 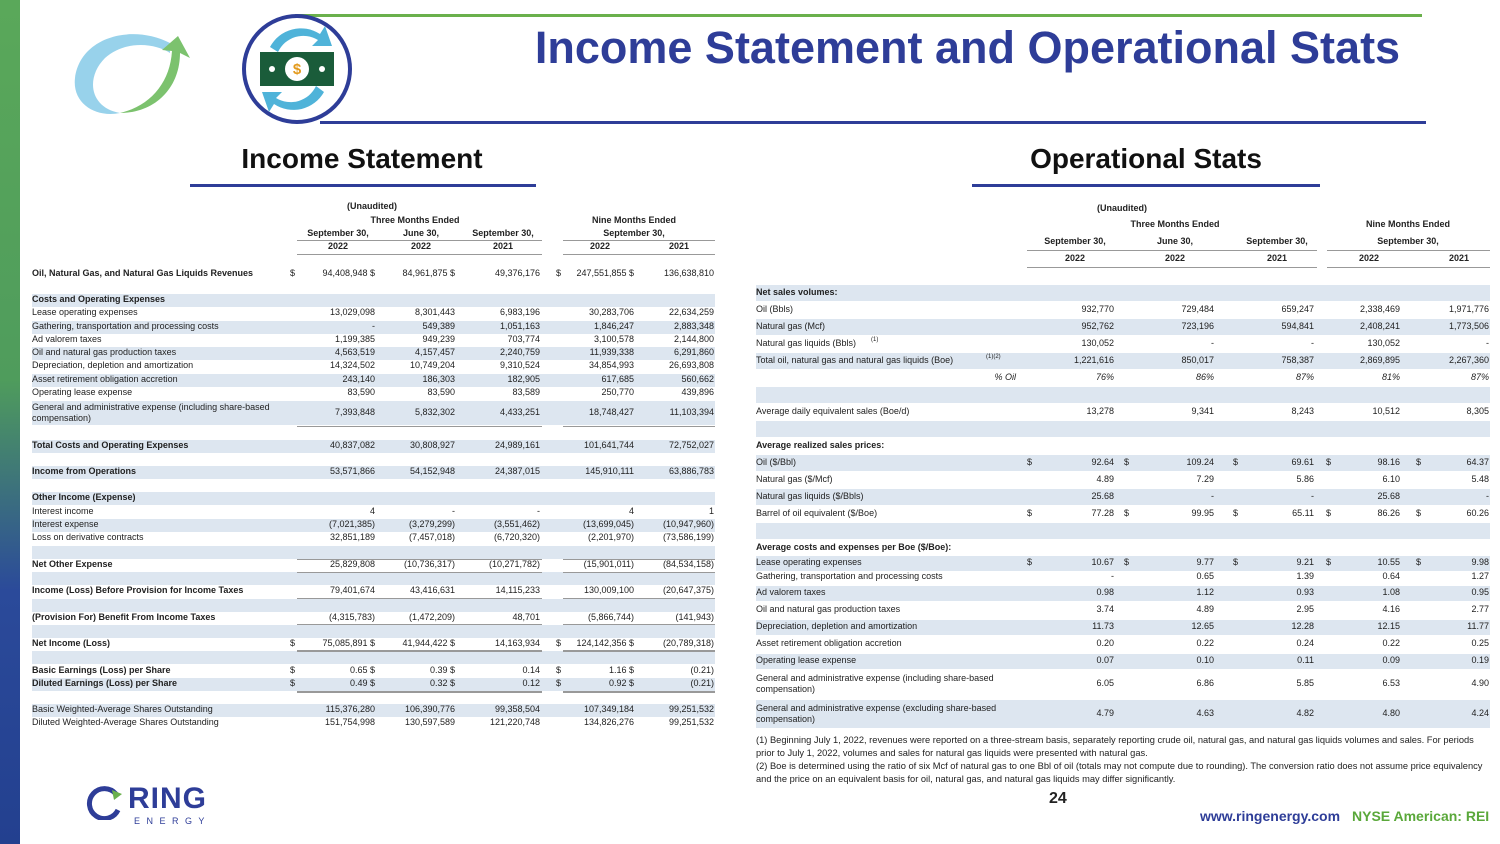 I want to click on cell-value: 9,341, so click(x=1202, y=411).